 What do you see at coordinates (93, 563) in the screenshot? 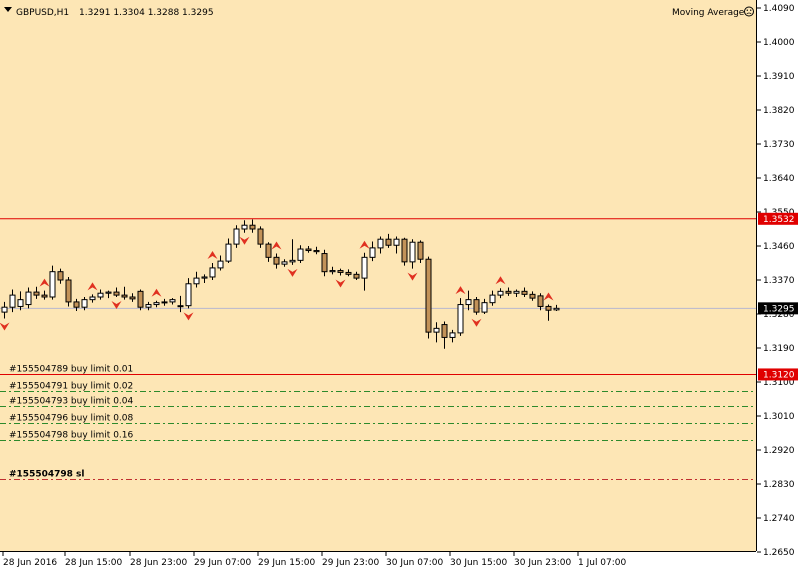
I see `time-tick-label: 28 Jun 15:00` at bounding box center [93, 563].